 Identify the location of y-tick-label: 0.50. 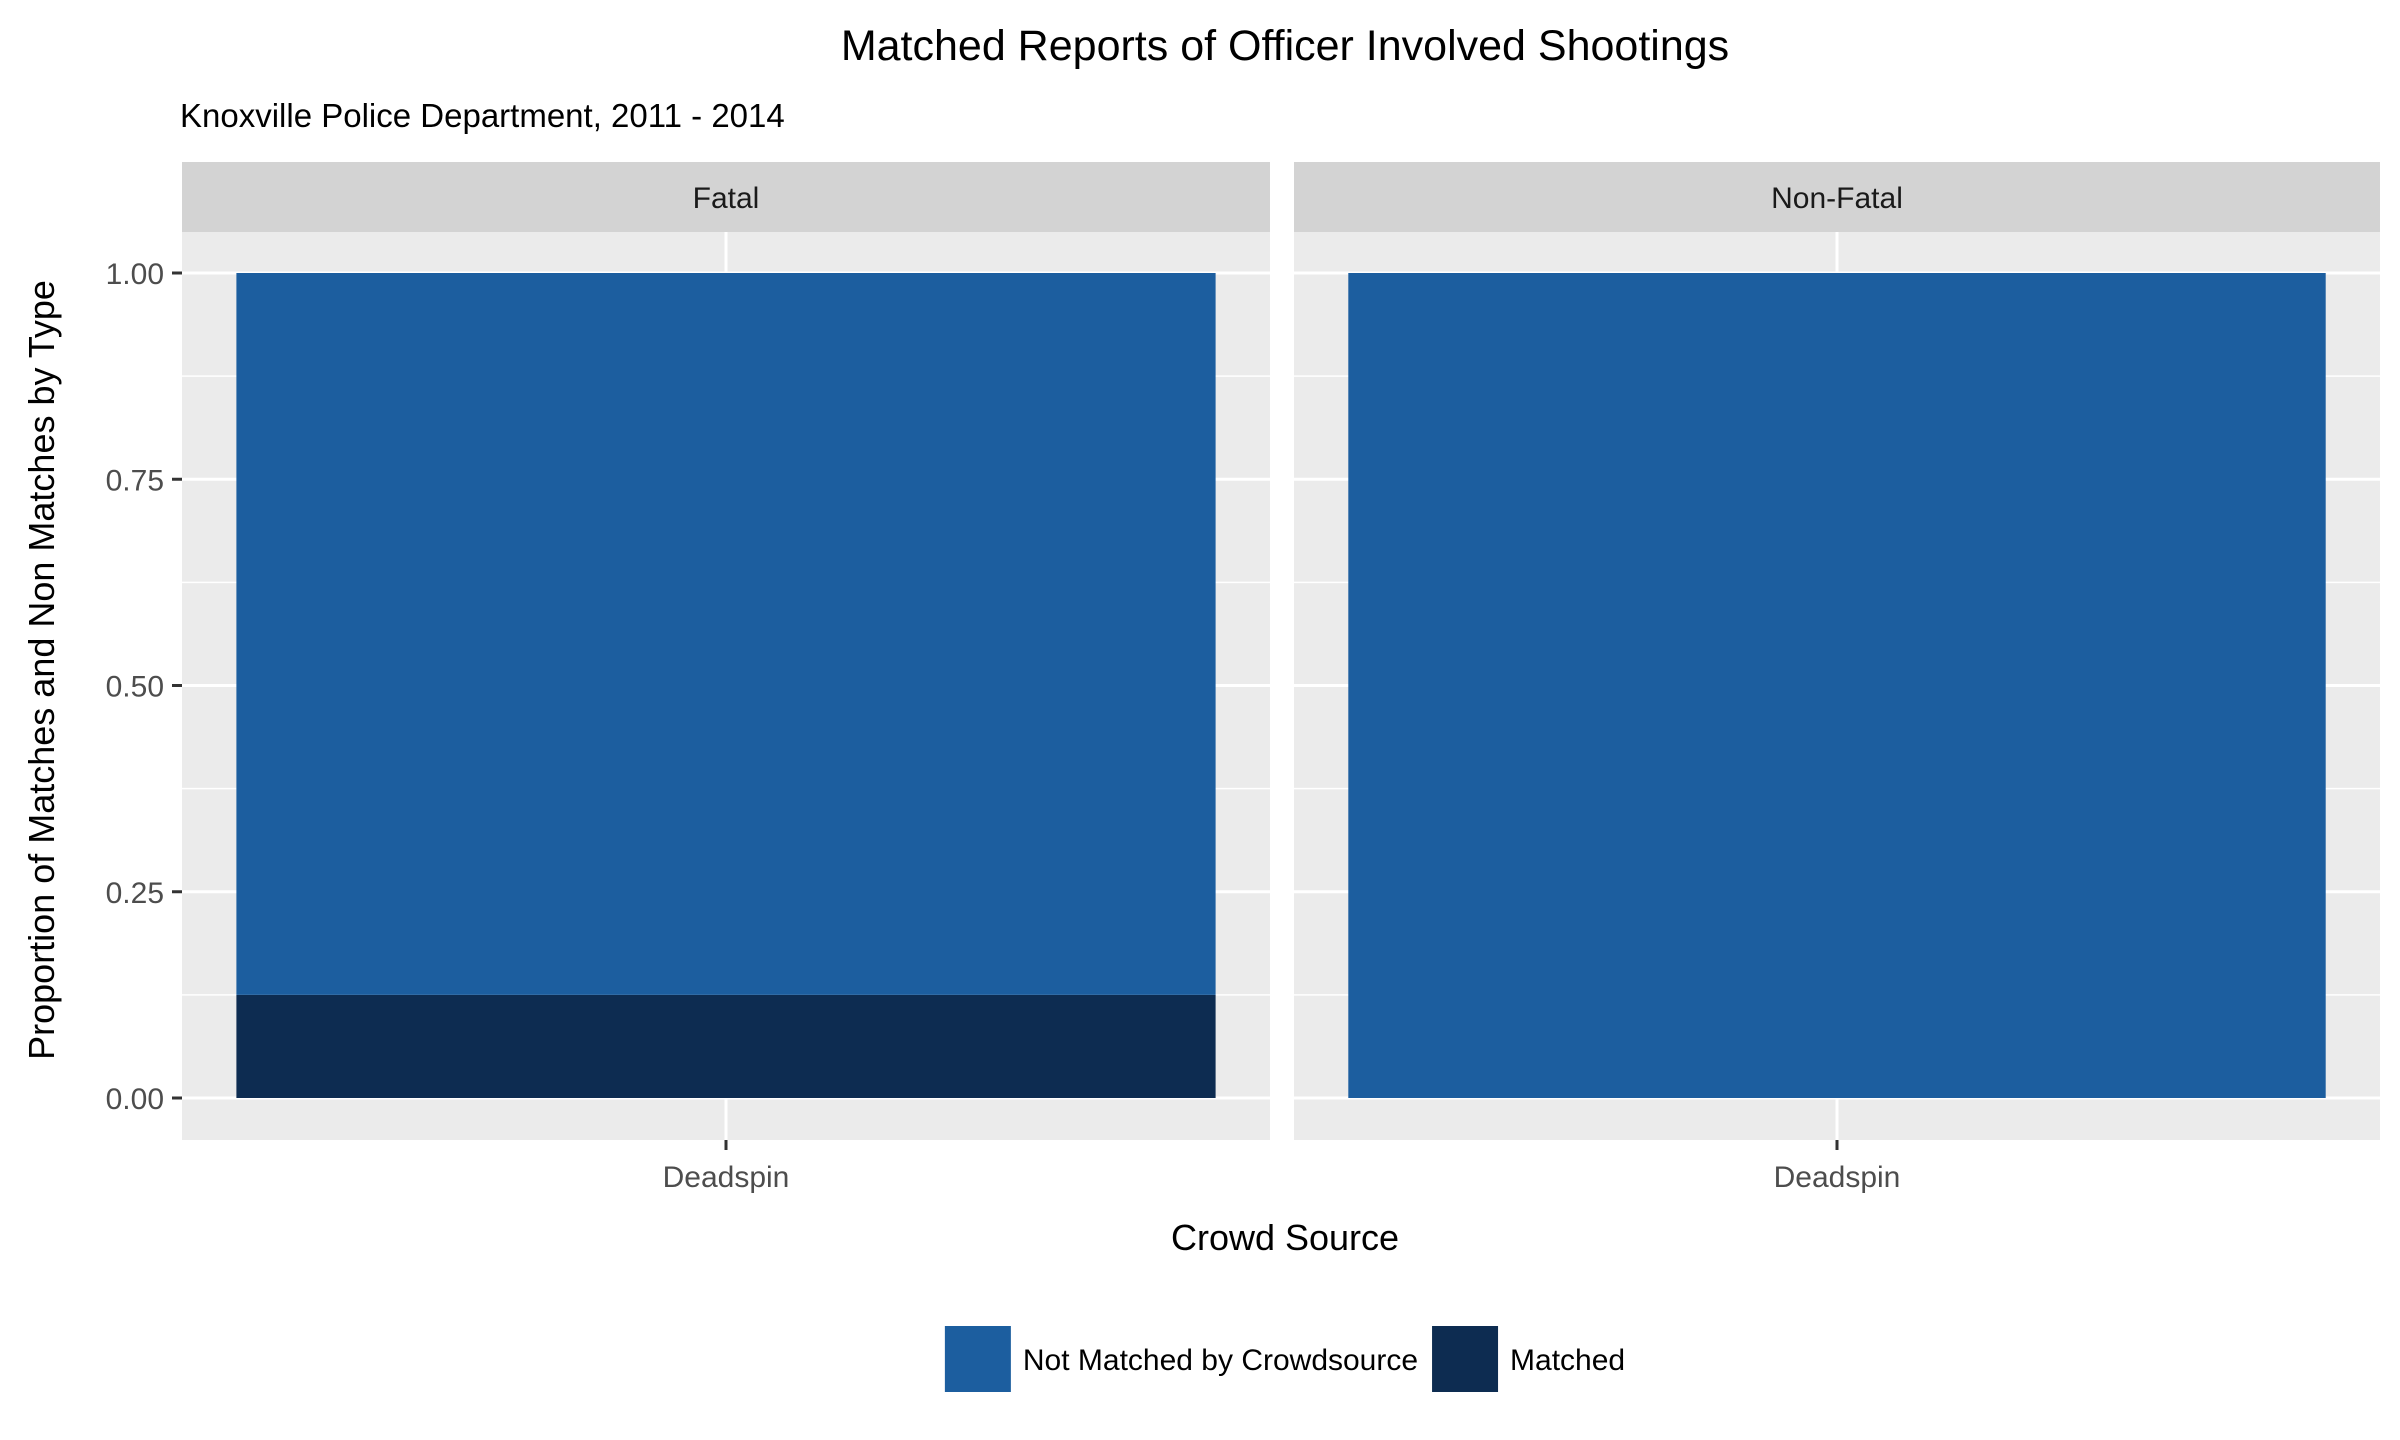
(135, 687).